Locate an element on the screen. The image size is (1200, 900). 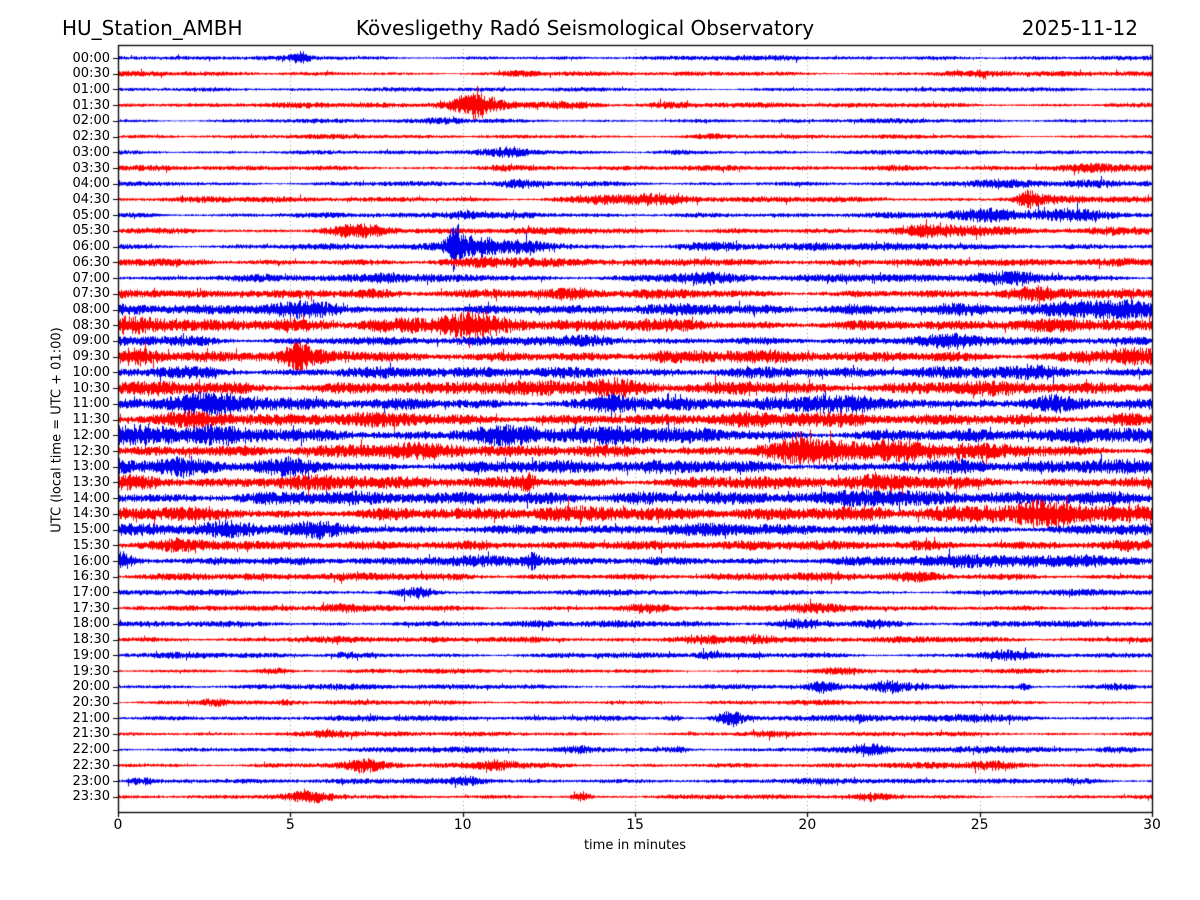
y-tick-label: 18:00 is located at coordinates (91, 624).